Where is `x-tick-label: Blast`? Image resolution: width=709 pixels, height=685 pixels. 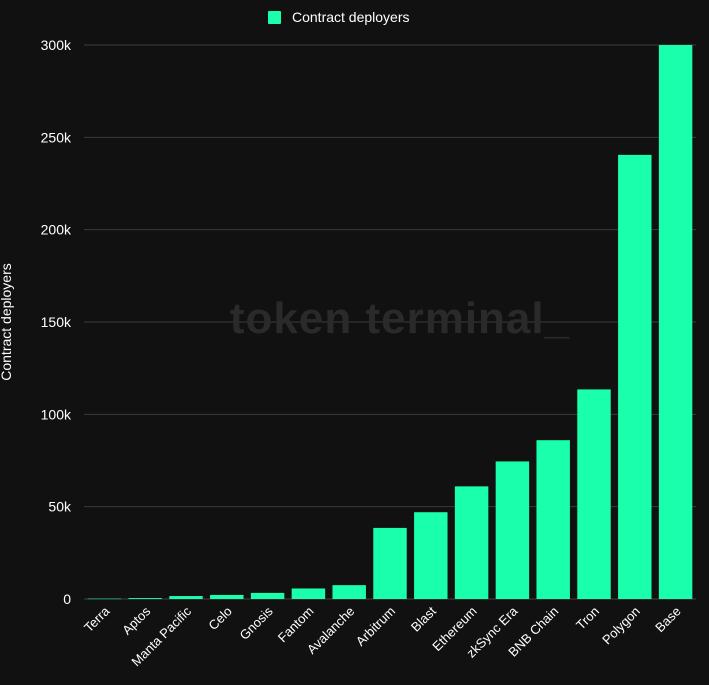 x-tick-label: Blast is located at coordinates (423, 618).